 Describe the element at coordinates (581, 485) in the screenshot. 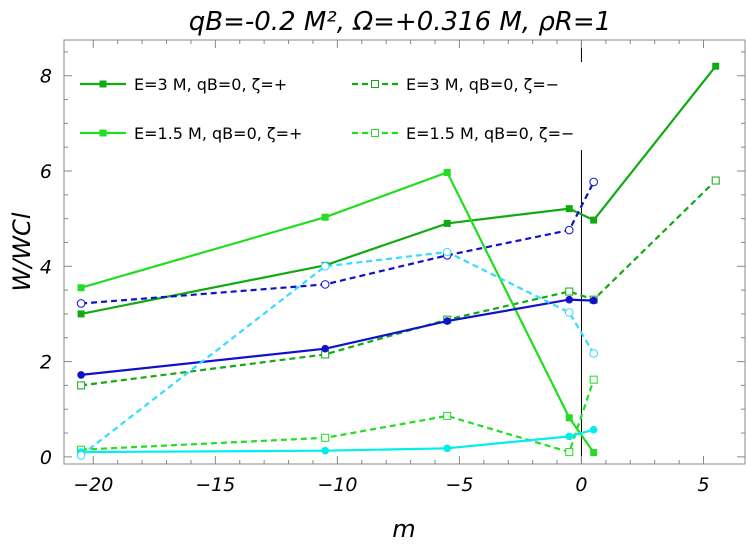

I see `x-tick-label: 0` at that location.